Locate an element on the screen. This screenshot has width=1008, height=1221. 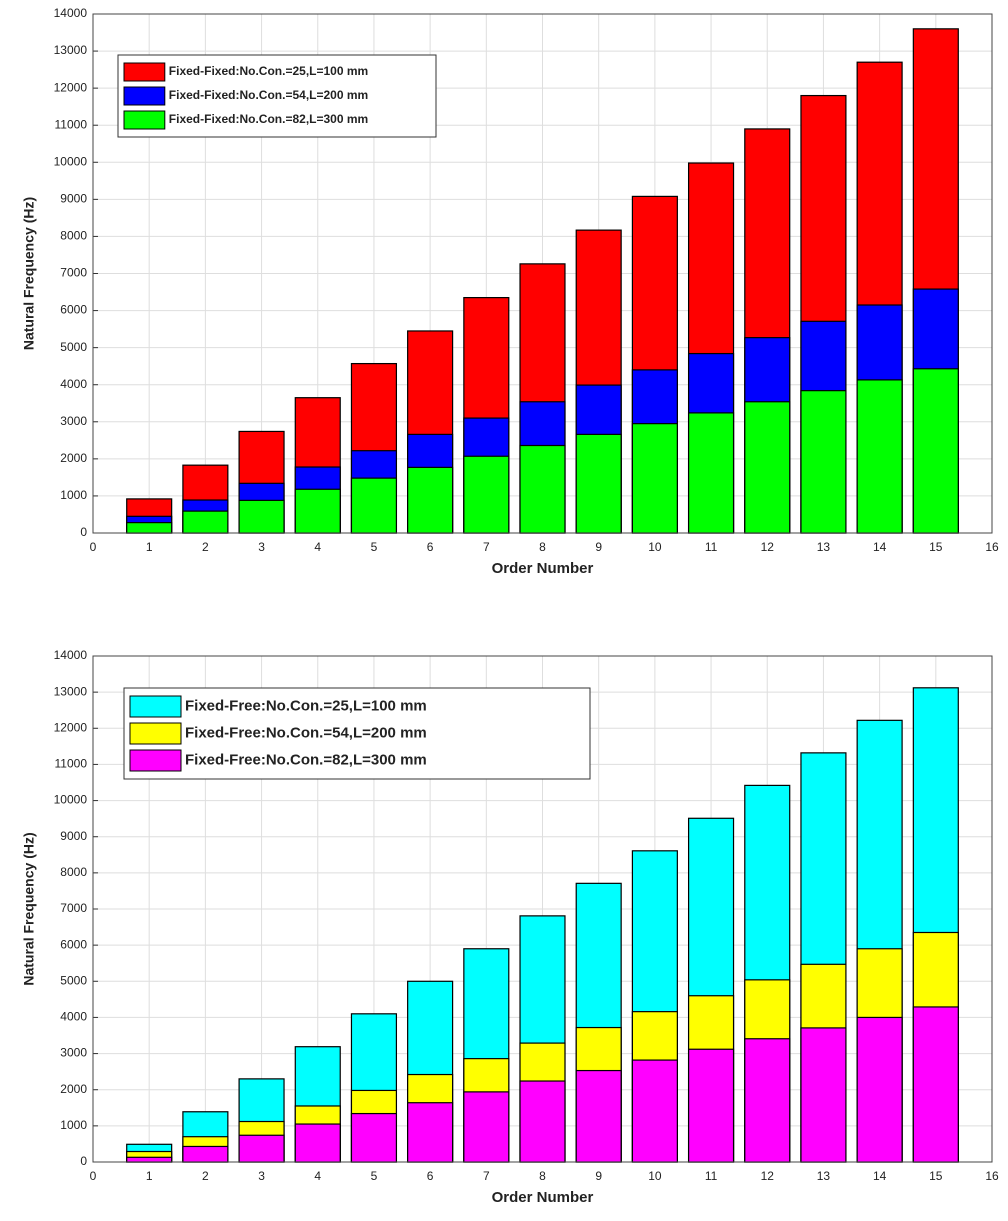
legend-label: Fixed-Free:No.Con.=82,L=300 mm is located at coordinates (306, 759).